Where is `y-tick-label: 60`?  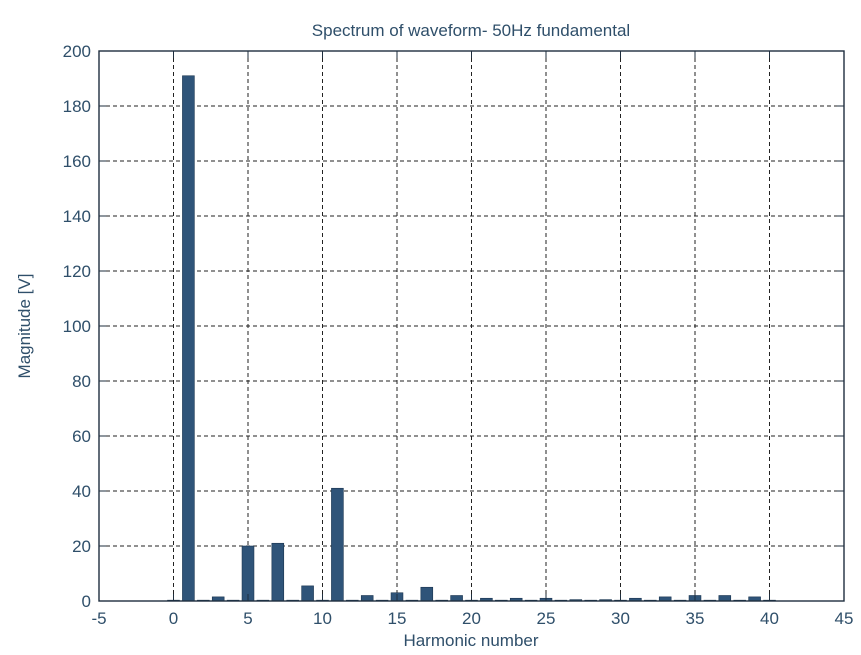
y-tick-label: 60 is located at coordinates (81, 436).